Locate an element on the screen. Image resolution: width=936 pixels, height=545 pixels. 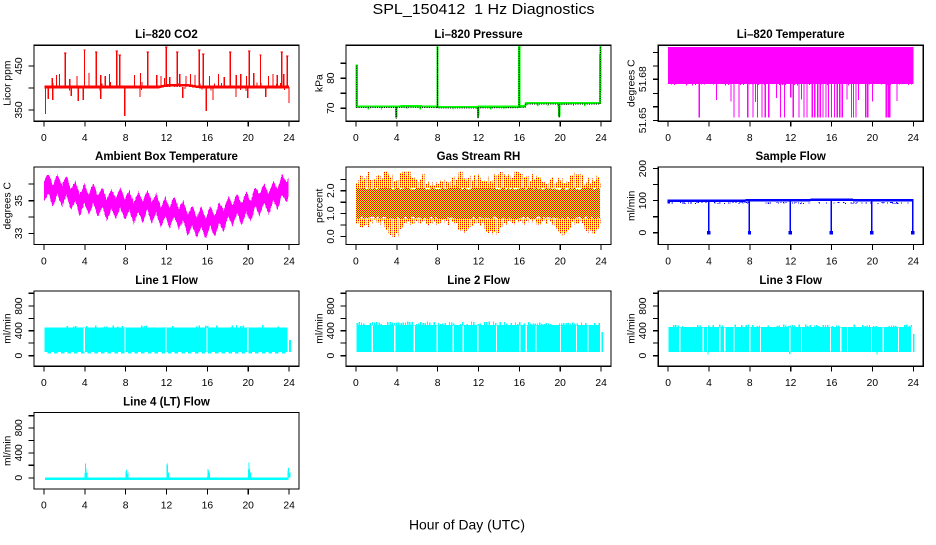
svg-text: 51.65 is located at coordinates (643, 120).